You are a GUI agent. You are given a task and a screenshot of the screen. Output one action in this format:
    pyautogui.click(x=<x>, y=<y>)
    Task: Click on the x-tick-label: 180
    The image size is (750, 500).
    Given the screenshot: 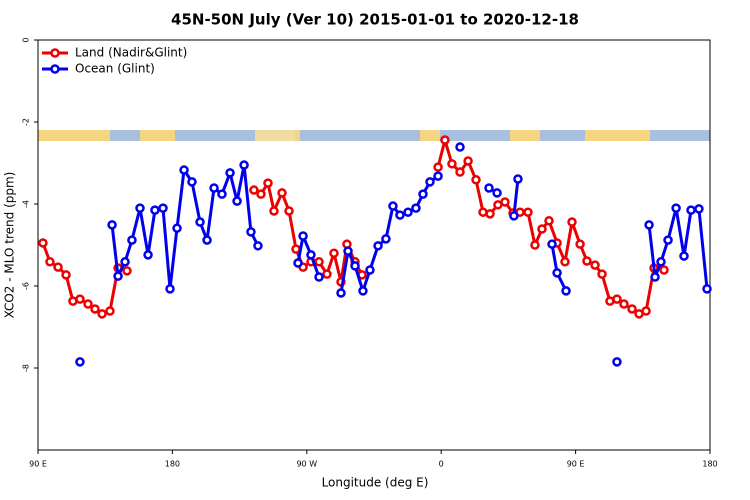 What is the action you would take?
    pyautogui.click(x=172, y=464)
    